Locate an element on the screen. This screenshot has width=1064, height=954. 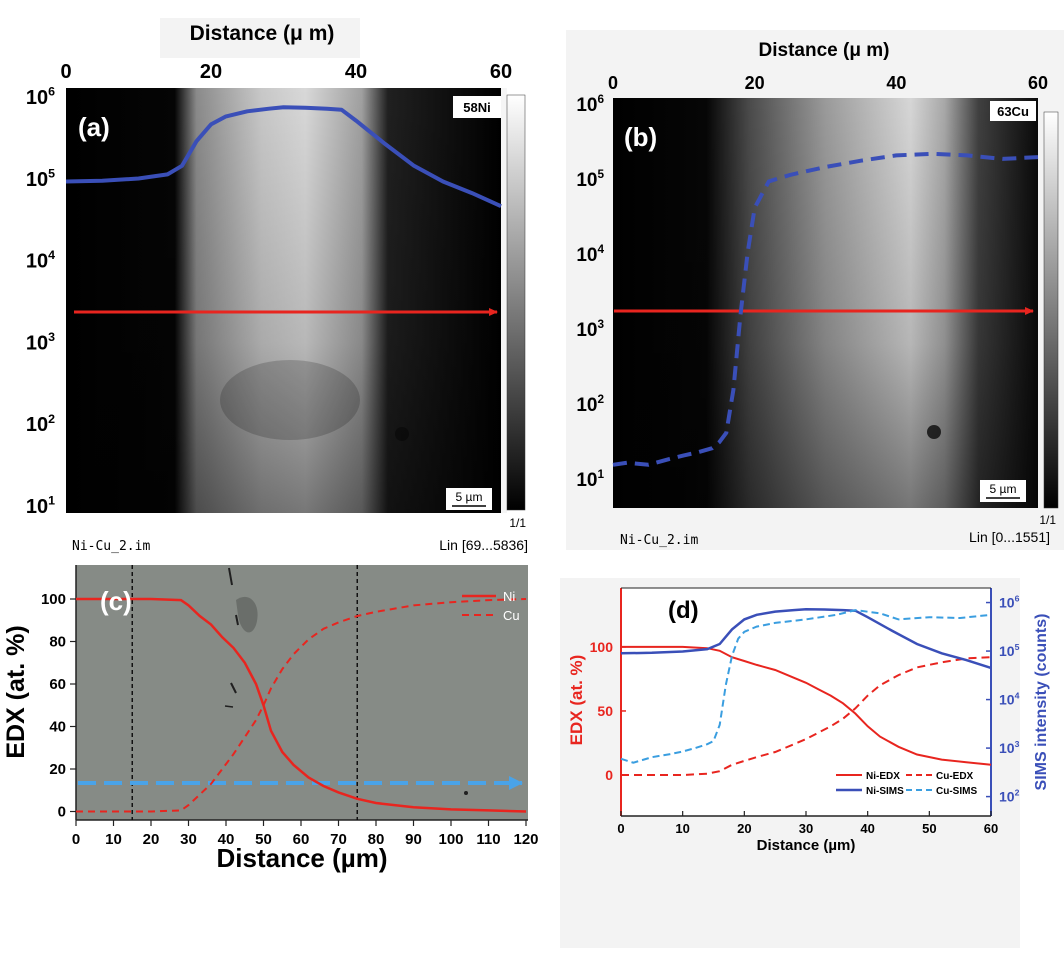
panel-a-scalebar-box is located at coordinates (469, 499).